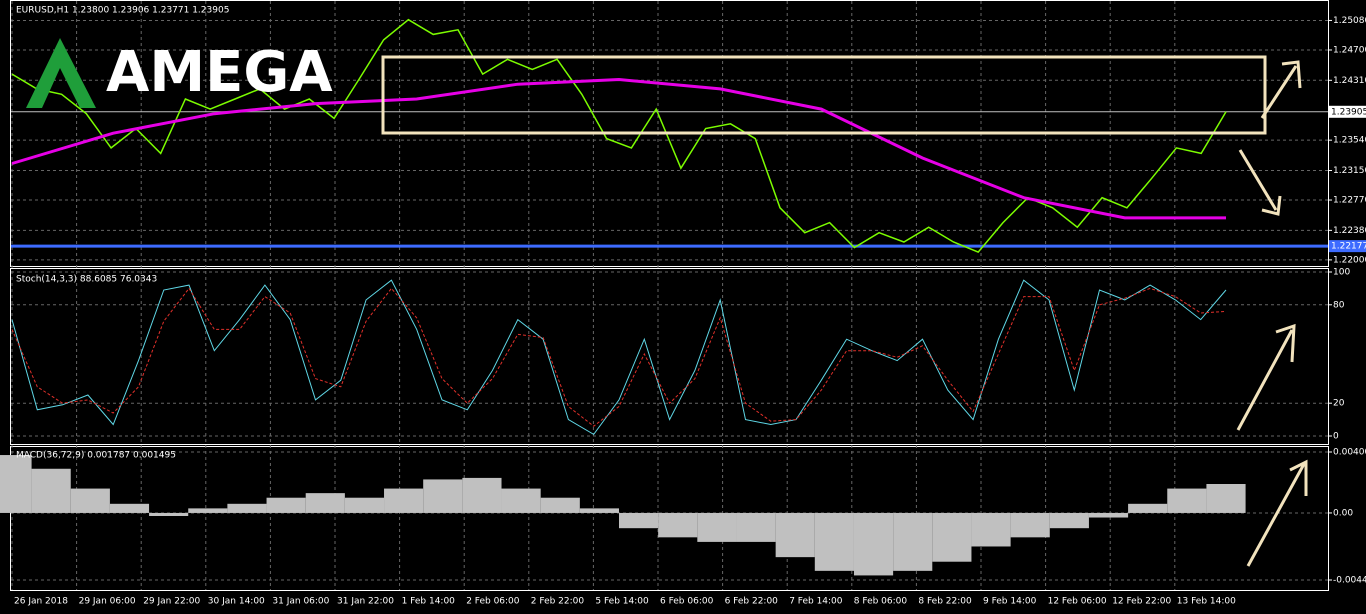 Image resolution: width=1366 pixels, height=614 pixels. I want to click on range-box, so click(824, 95).